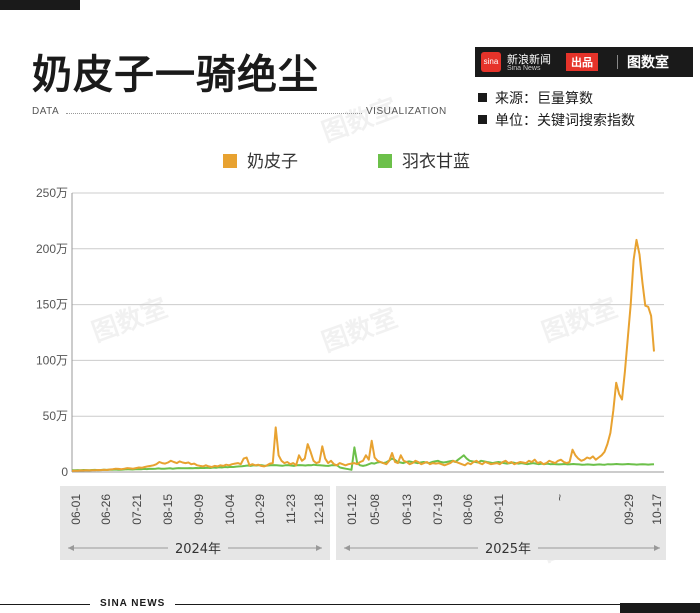 This screenshot has width=700, height=613. Describe the element at coordinates (565, 121) in the screenshot. I see `unit-text: 单位：关键词搜索指数` at that location.